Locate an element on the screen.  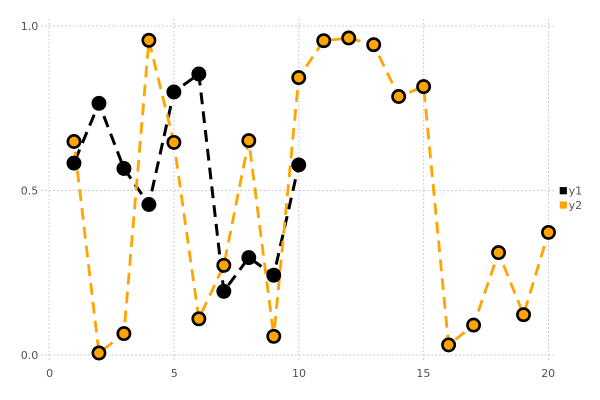
svg-text: y1 is located at coordinates (576, 191).